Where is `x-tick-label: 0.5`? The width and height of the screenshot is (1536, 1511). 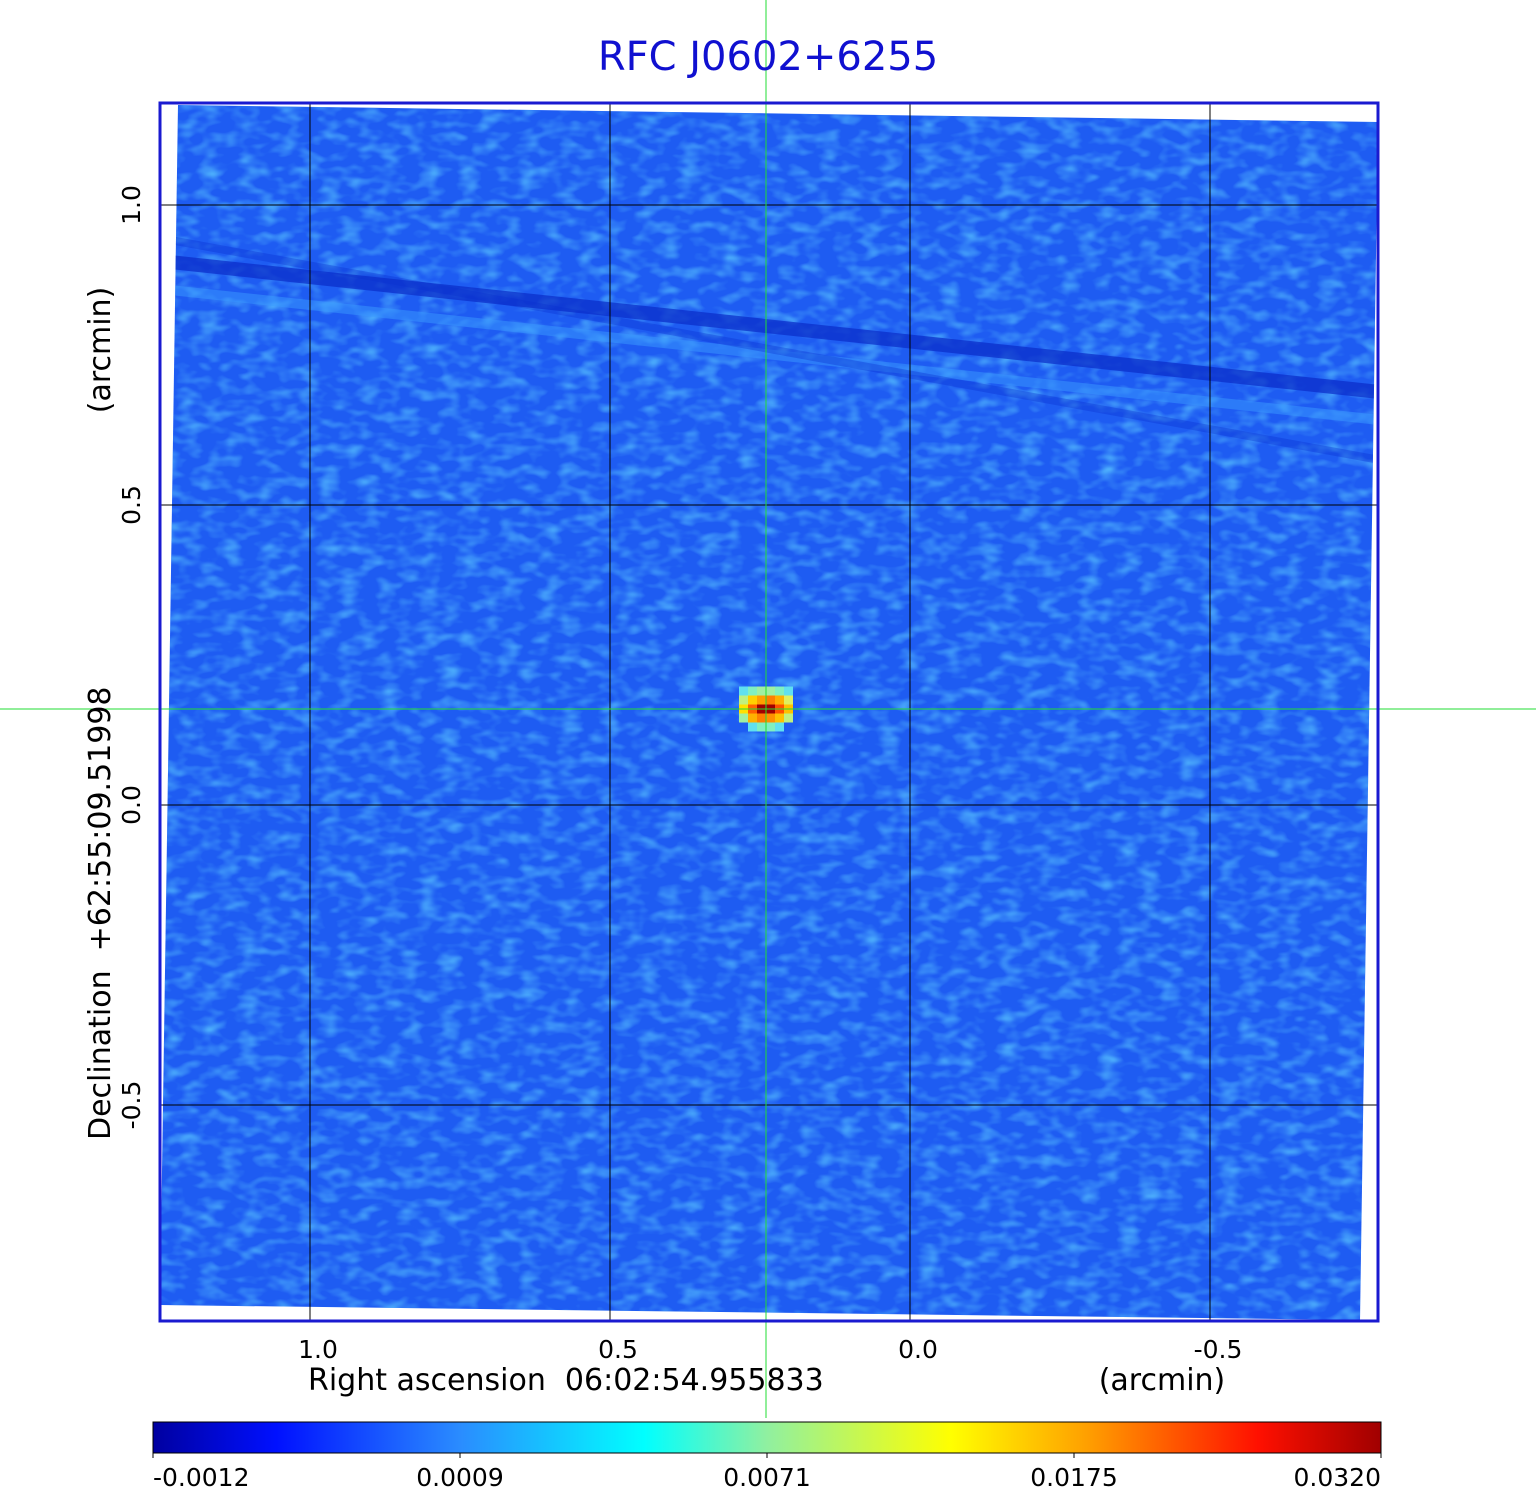
x-tick-label: 0.5 is located at coordinates (618, 1349).